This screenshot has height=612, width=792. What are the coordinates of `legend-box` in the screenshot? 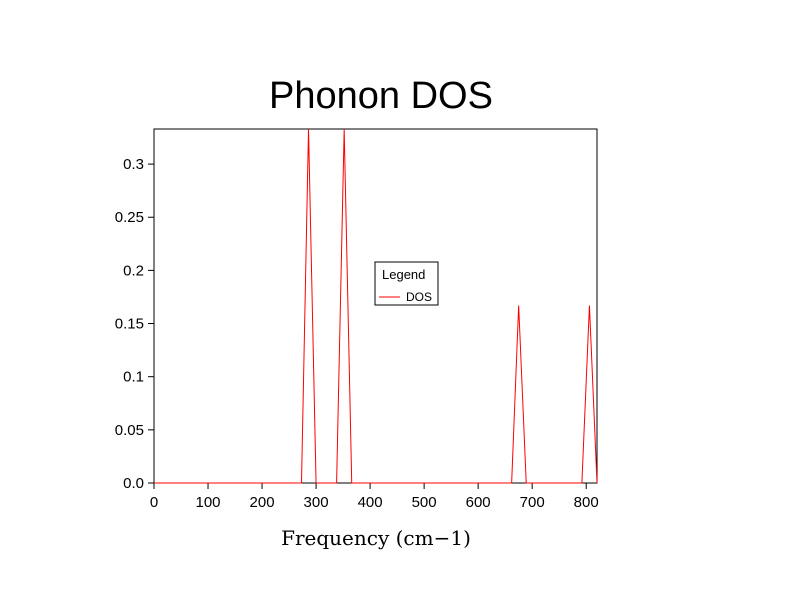 It's located at (406, 283).